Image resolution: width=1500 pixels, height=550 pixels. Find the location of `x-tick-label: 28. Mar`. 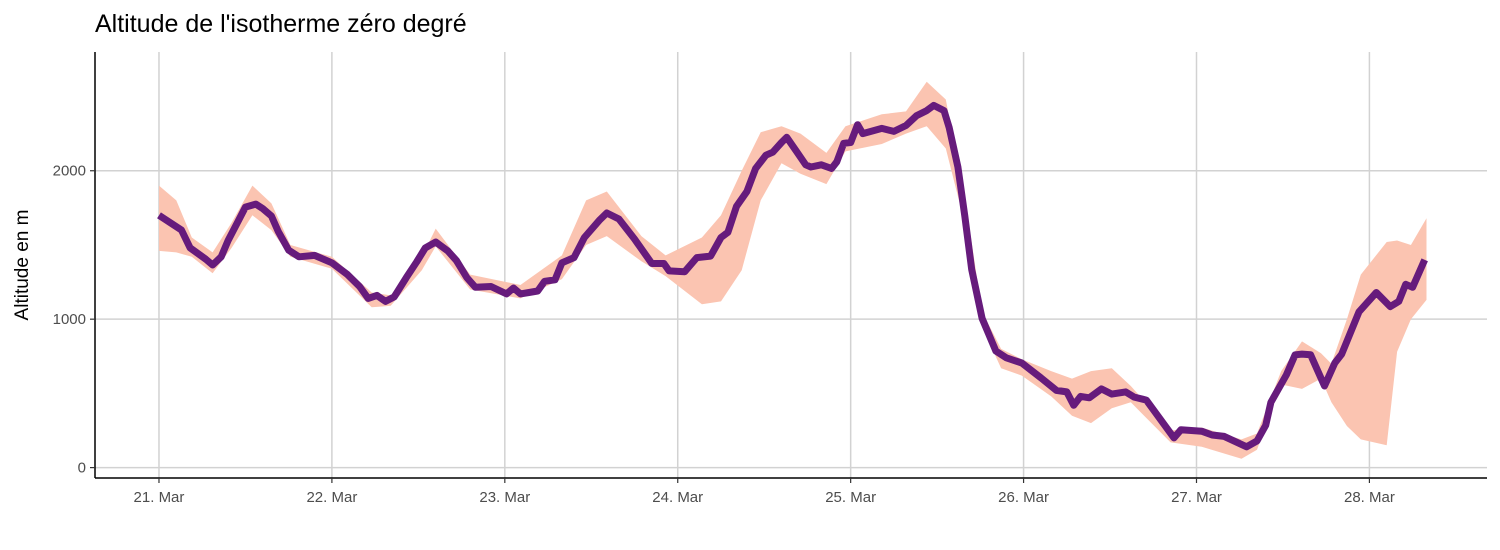

x-tick-label: 28. Mar is located at coordinates (1369, 497).